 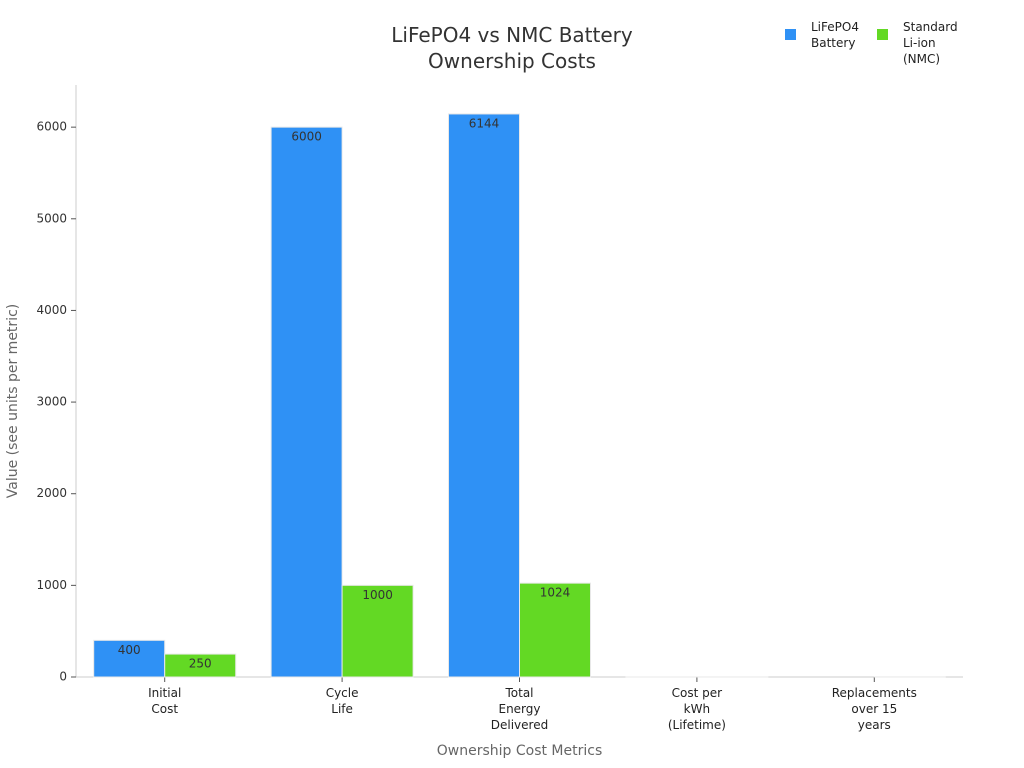 I want to click on y-tick-label: 4000, so click(x=51, y=310).